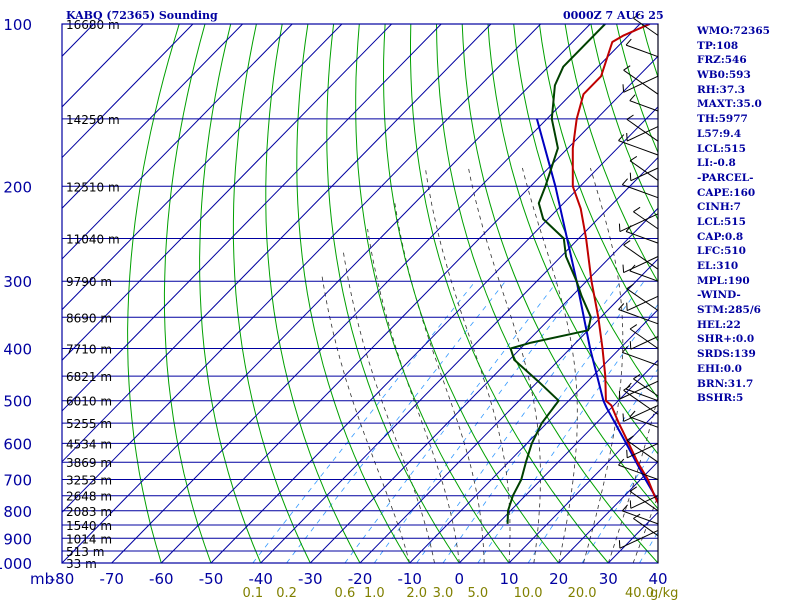  What do you see at coordinates (443, 593) in the screenshot?
I see `mixing-ratio-label: 3.0` at bounding box center [443, 593].